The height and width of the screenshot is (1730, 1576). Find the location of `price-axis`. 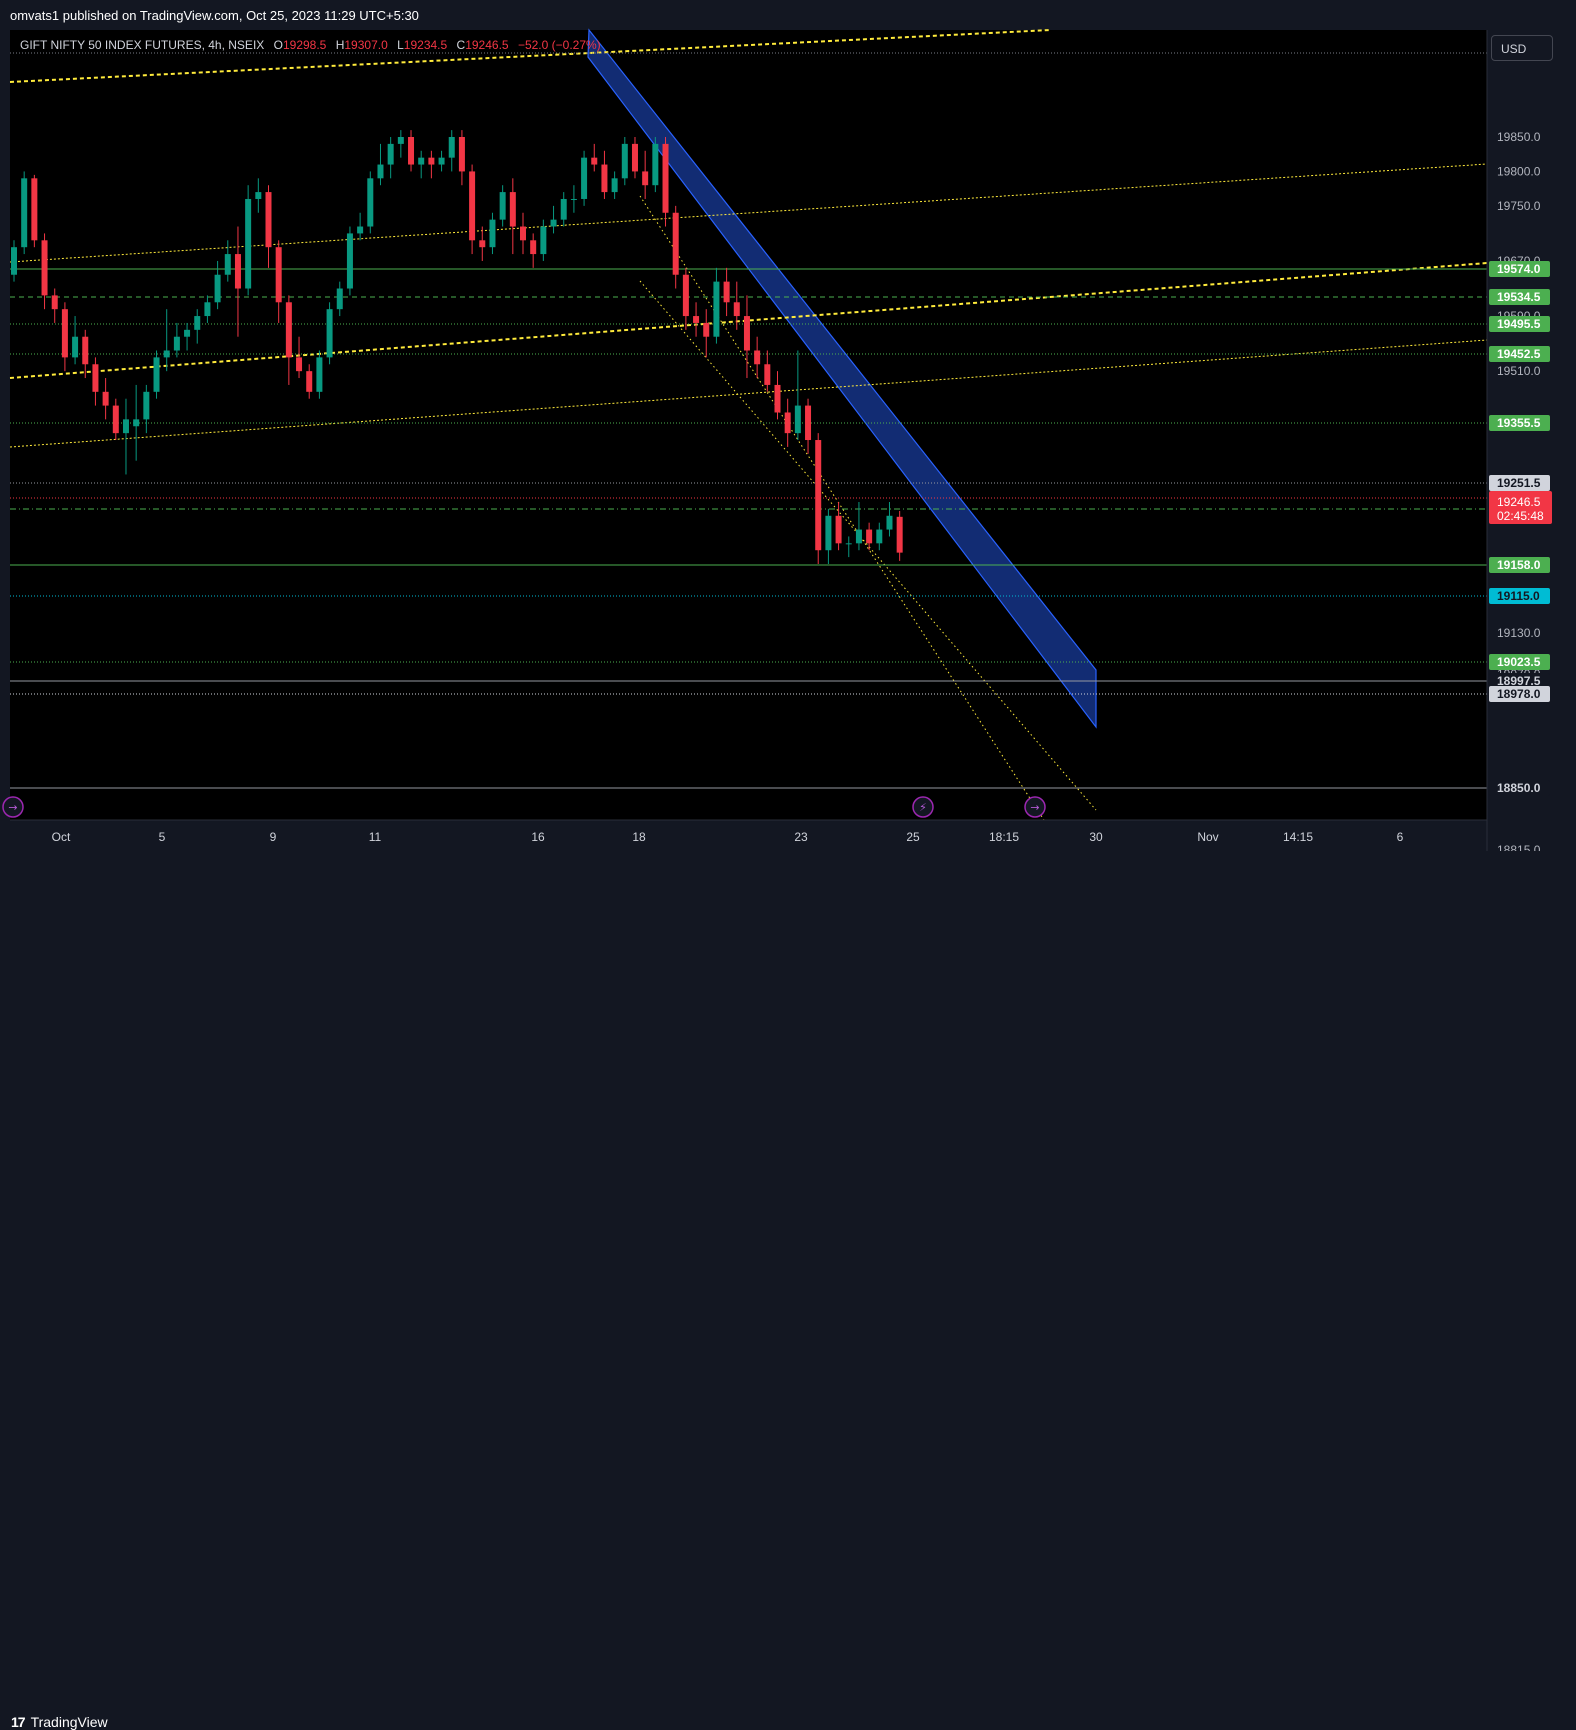

price-axis is located at coordinates (1531, 440).